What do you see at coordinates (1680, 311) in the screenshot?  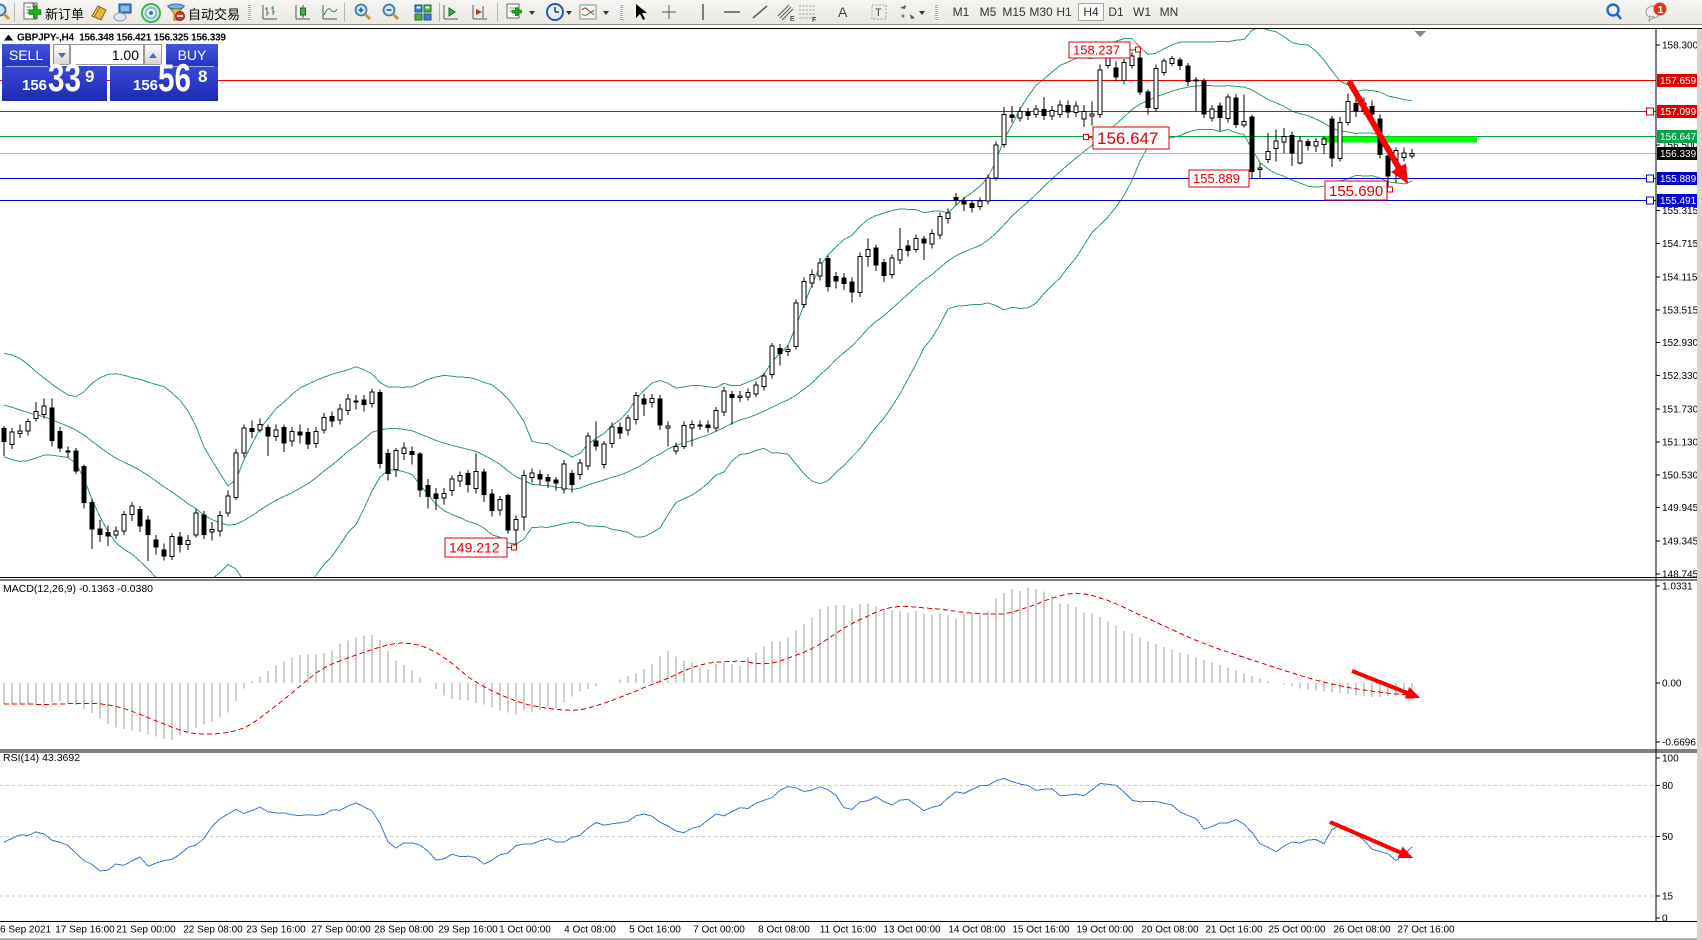 I see `svg-text: 153.515` at bounding box center [1680, 311].